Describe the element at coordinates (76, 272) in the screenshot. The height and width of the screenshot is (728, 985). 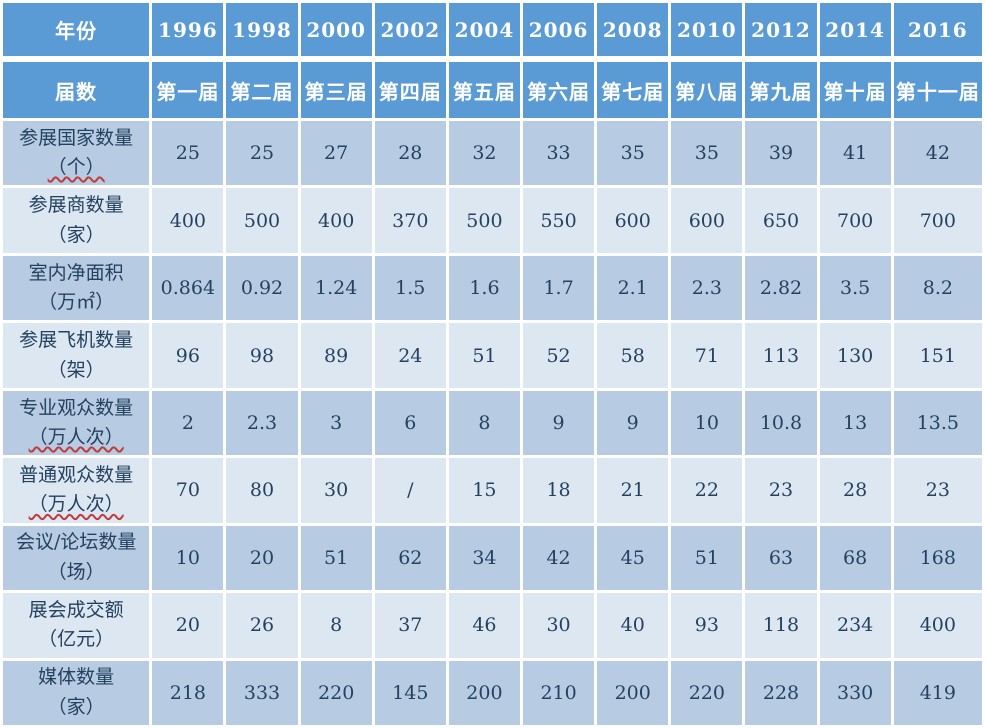
I see `row-label-text: 室内净面积` at that location.